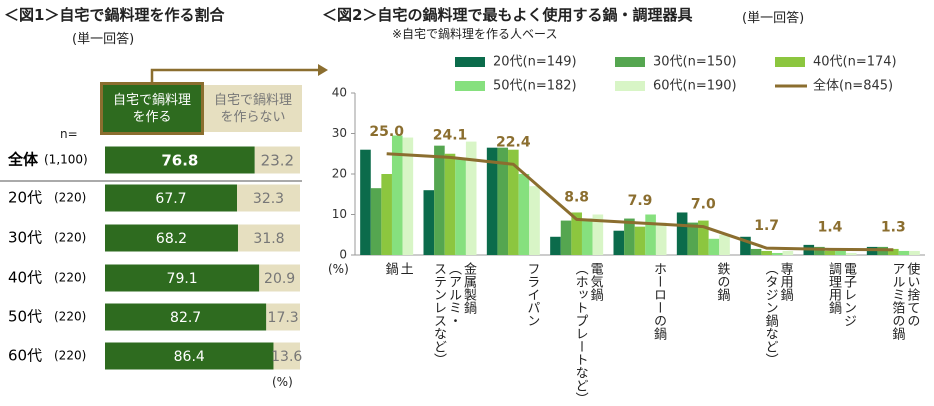 Image resolution: width=934 pixels, height=406 pixels. I want to click on value-label: 68.2, so click(171, 239).